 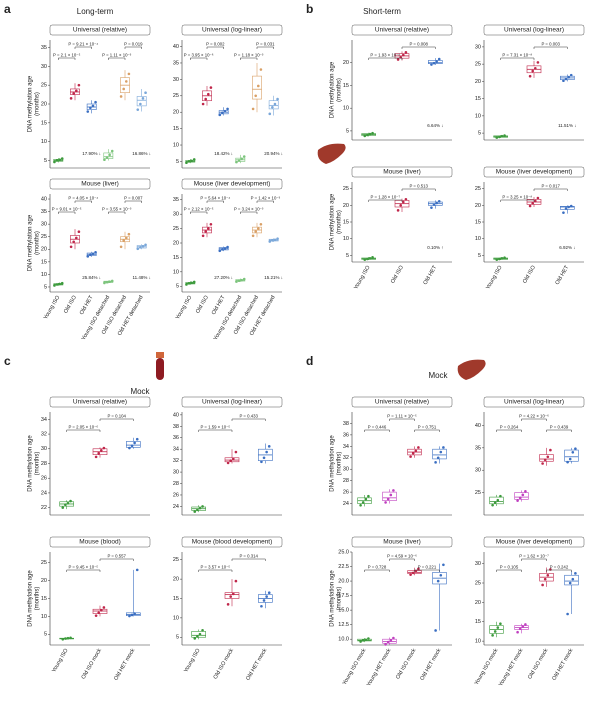 What do you see at coordinates (362, 277) in the screenshot?
I see `x-tick-label: Young ISO` at bounding box center [362, 277].